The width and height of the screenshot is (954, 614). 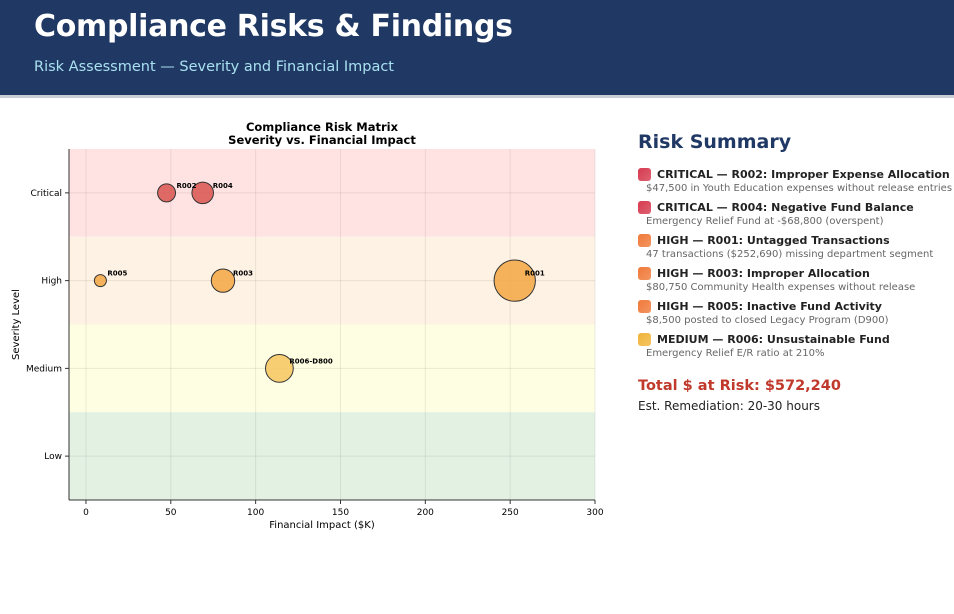 What do you see at coordinates (332, 368) in the screenshot?
I see `severity-band-medium` at bounding box center [332, 368].